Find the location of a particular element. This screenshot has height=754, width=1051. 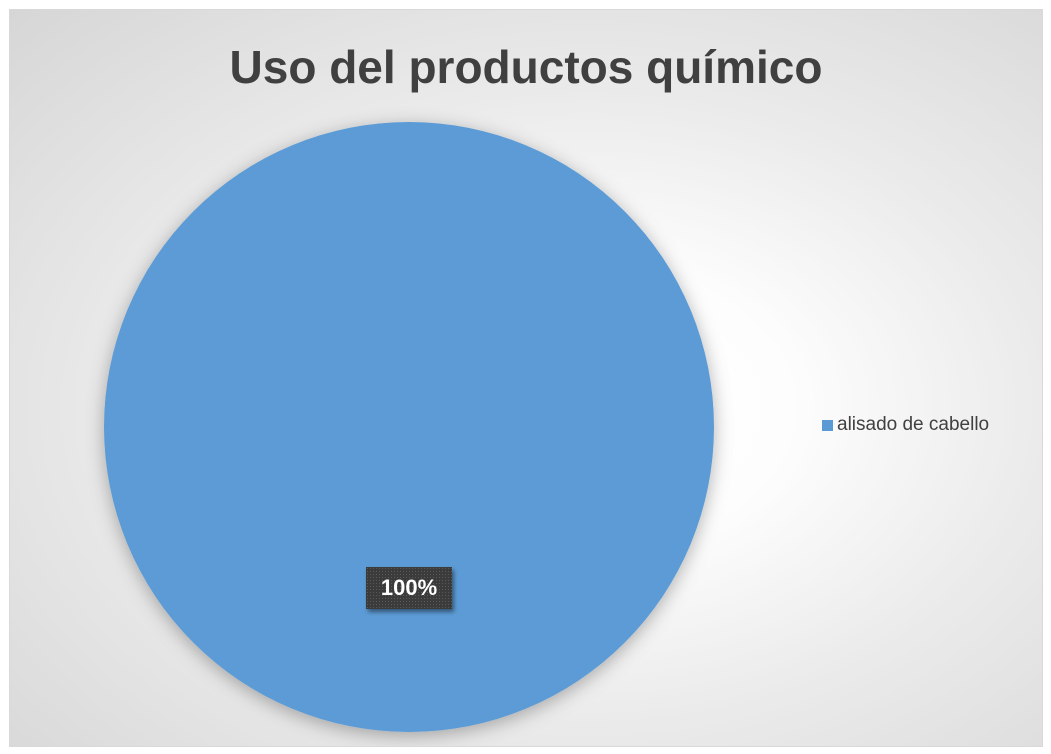

data-label-text: 100% is located at coordinates (409, 587).